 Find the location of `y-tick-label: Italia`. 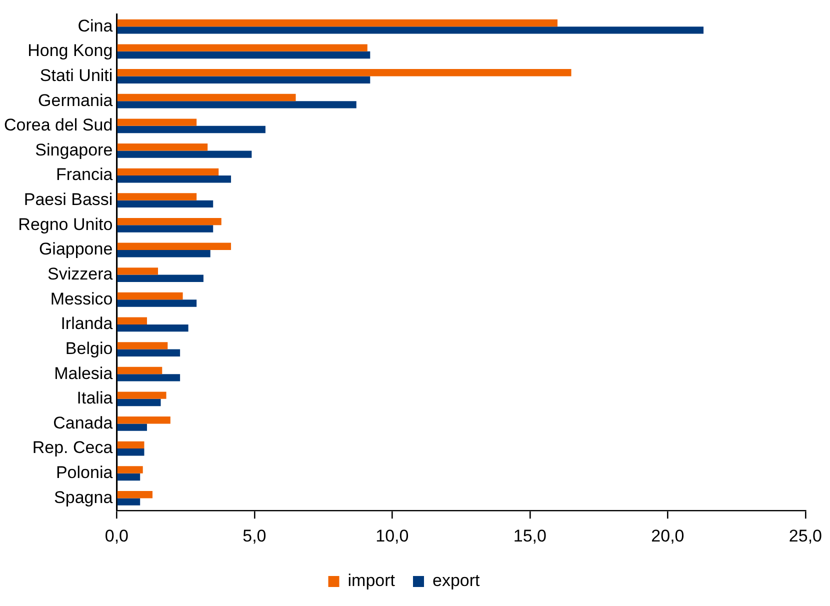

y-tick-label: Italia is located at coordinates (95, 398).